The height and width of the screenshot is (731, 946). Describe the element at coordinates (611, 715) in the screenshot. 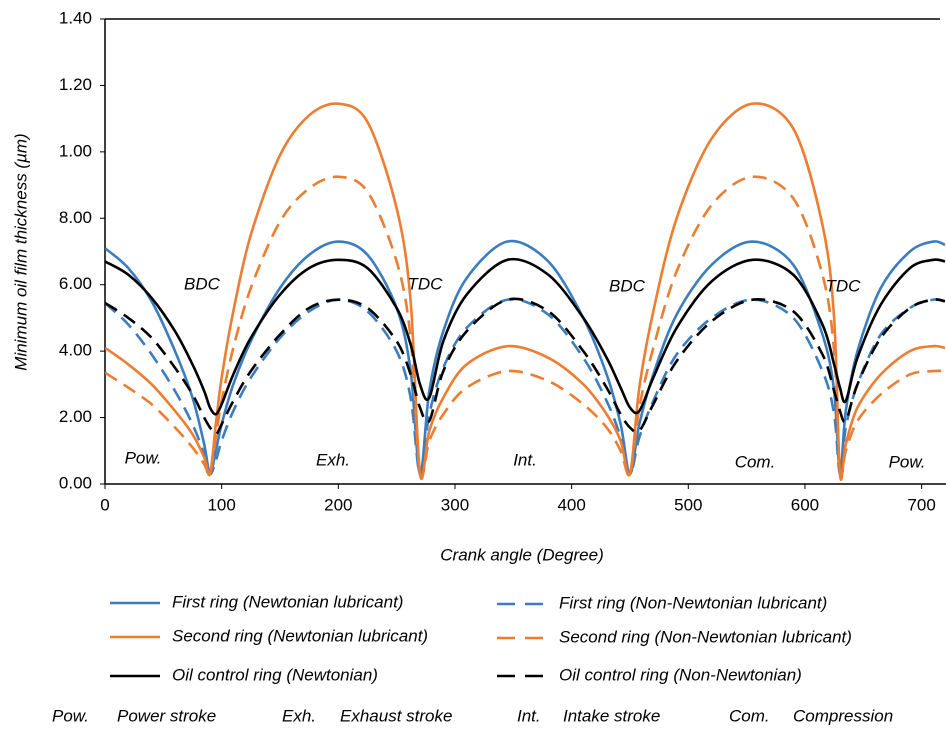

I see `abbreviation-text: Intake stroke` at that location.